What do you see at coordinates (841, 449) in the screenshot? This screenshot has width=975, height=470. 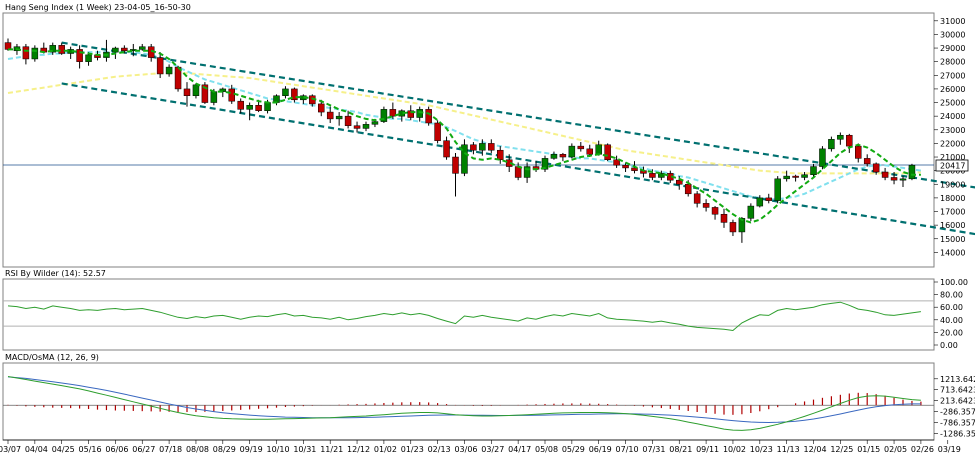 I see `x-tick-label: 12/25` at bounding box center [841, 449].